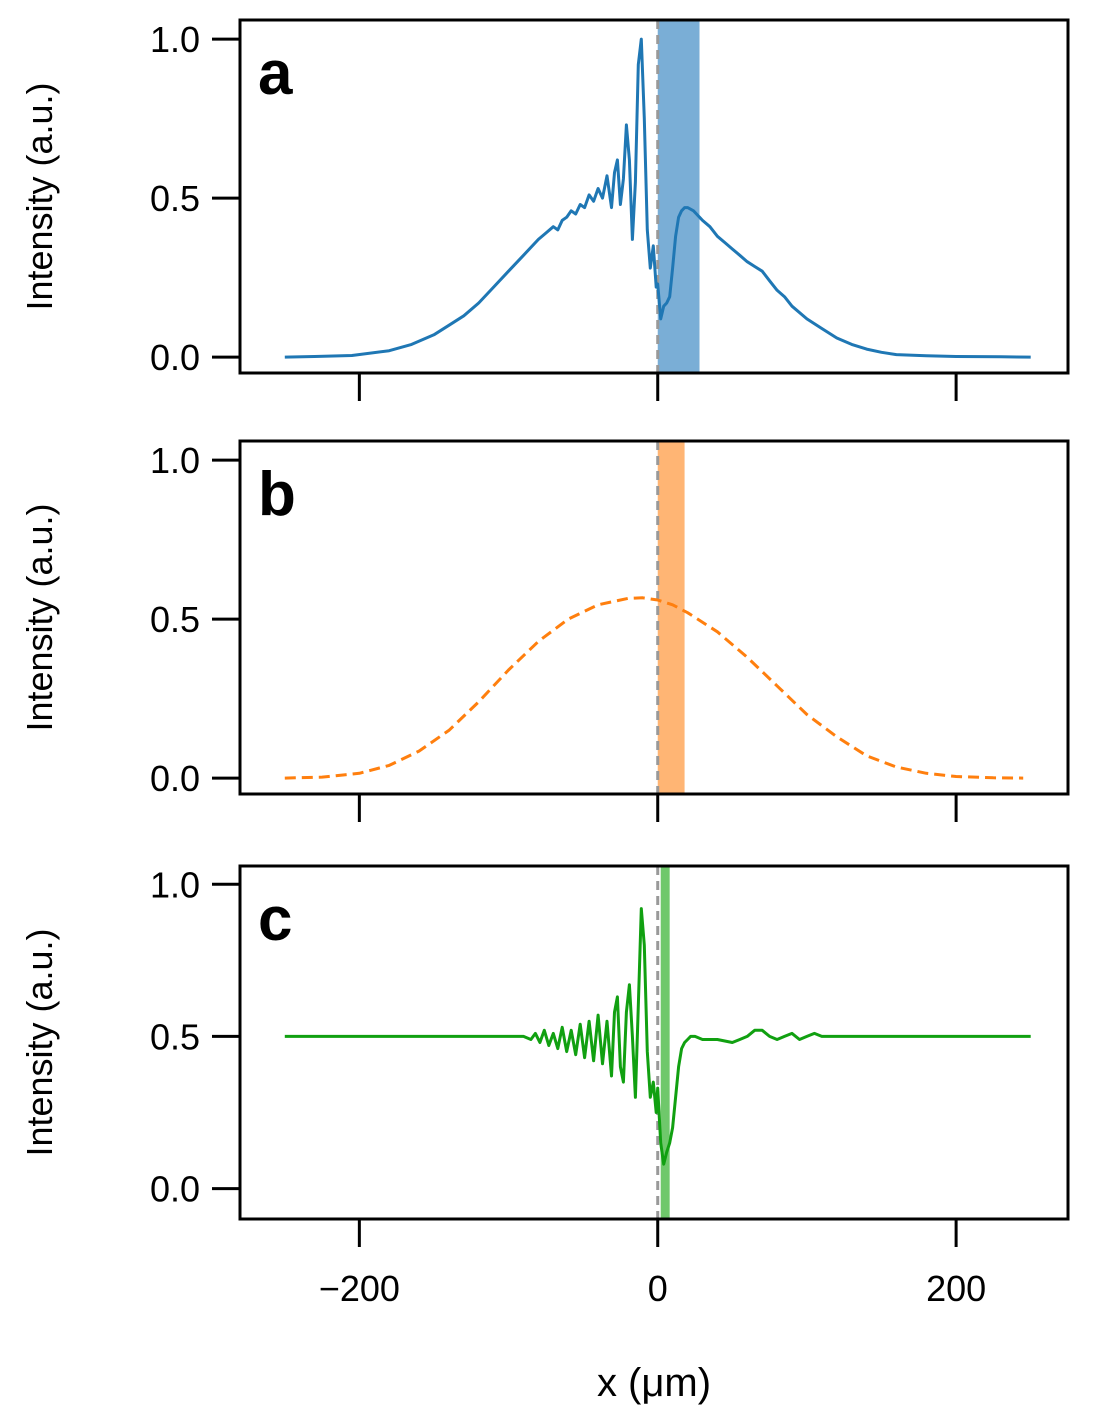  I want to click on x-tick-label: 0, so click(658, 1288).